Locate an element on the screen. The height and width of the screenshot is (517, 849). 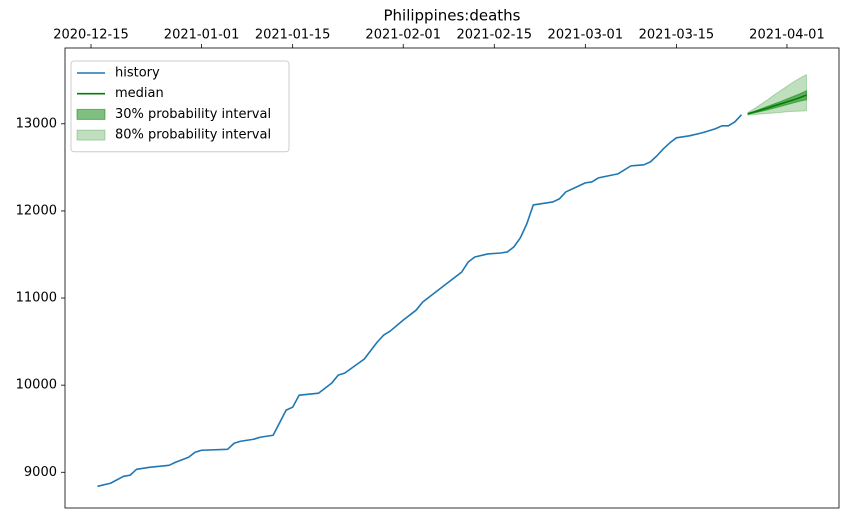
x-tick-label: 2021-03-15 is located at coordinates (677, 35).